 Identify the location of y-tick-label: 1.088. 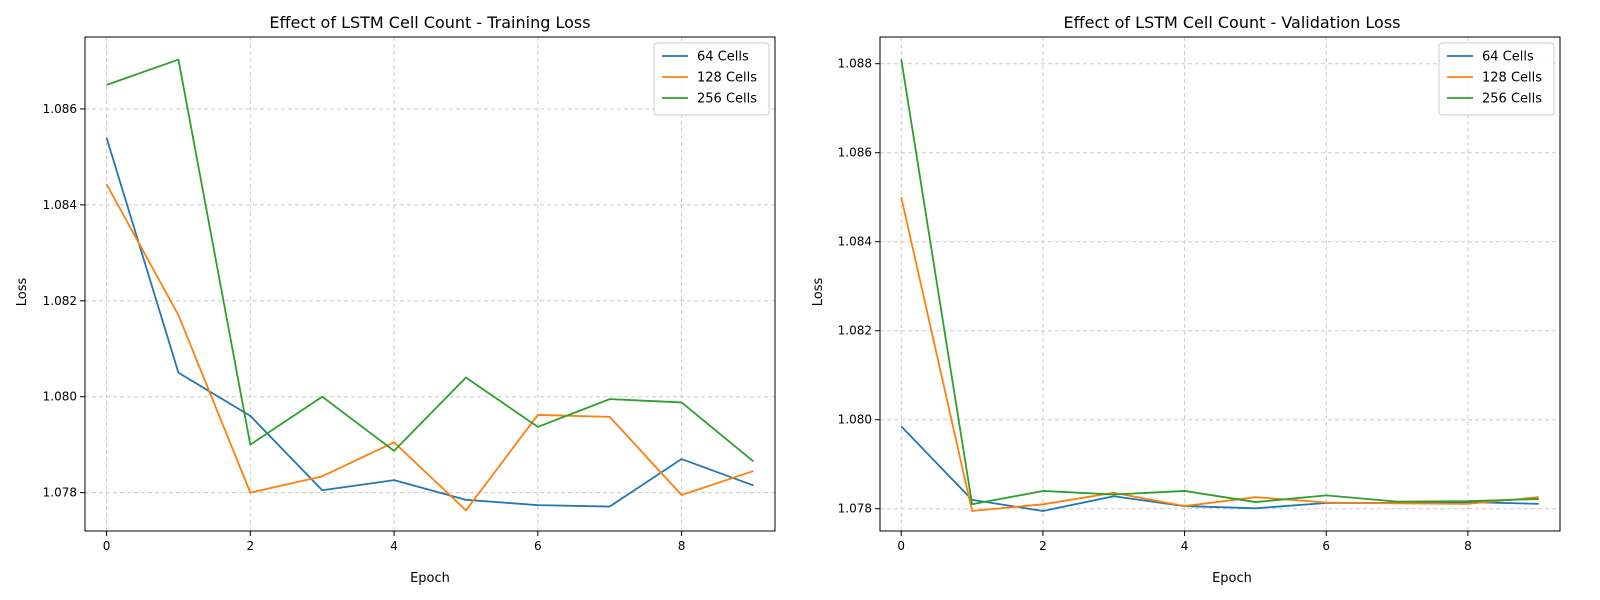
(855, 64).